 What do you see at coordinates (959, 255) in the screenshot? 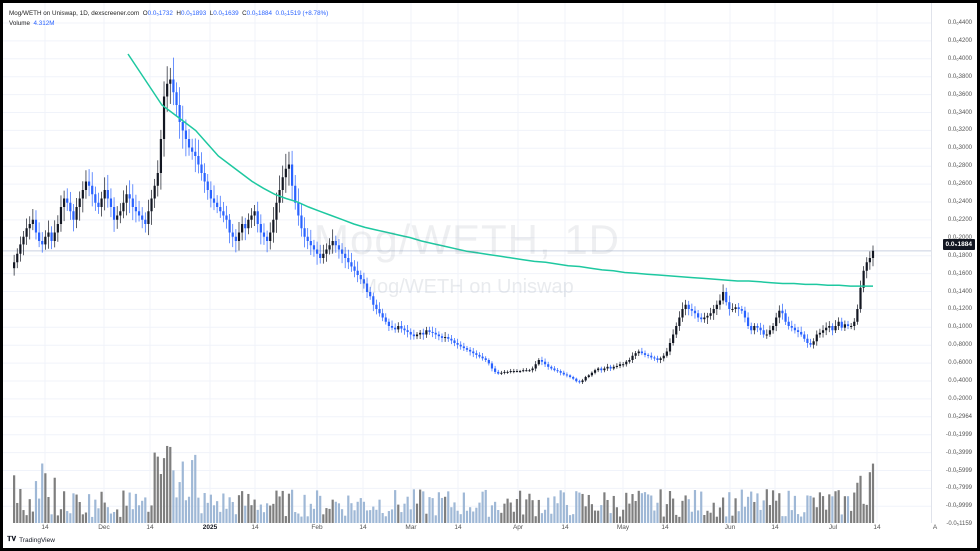
I see `price-tick: 0.0₆1800` at bounding box center [959, 255].